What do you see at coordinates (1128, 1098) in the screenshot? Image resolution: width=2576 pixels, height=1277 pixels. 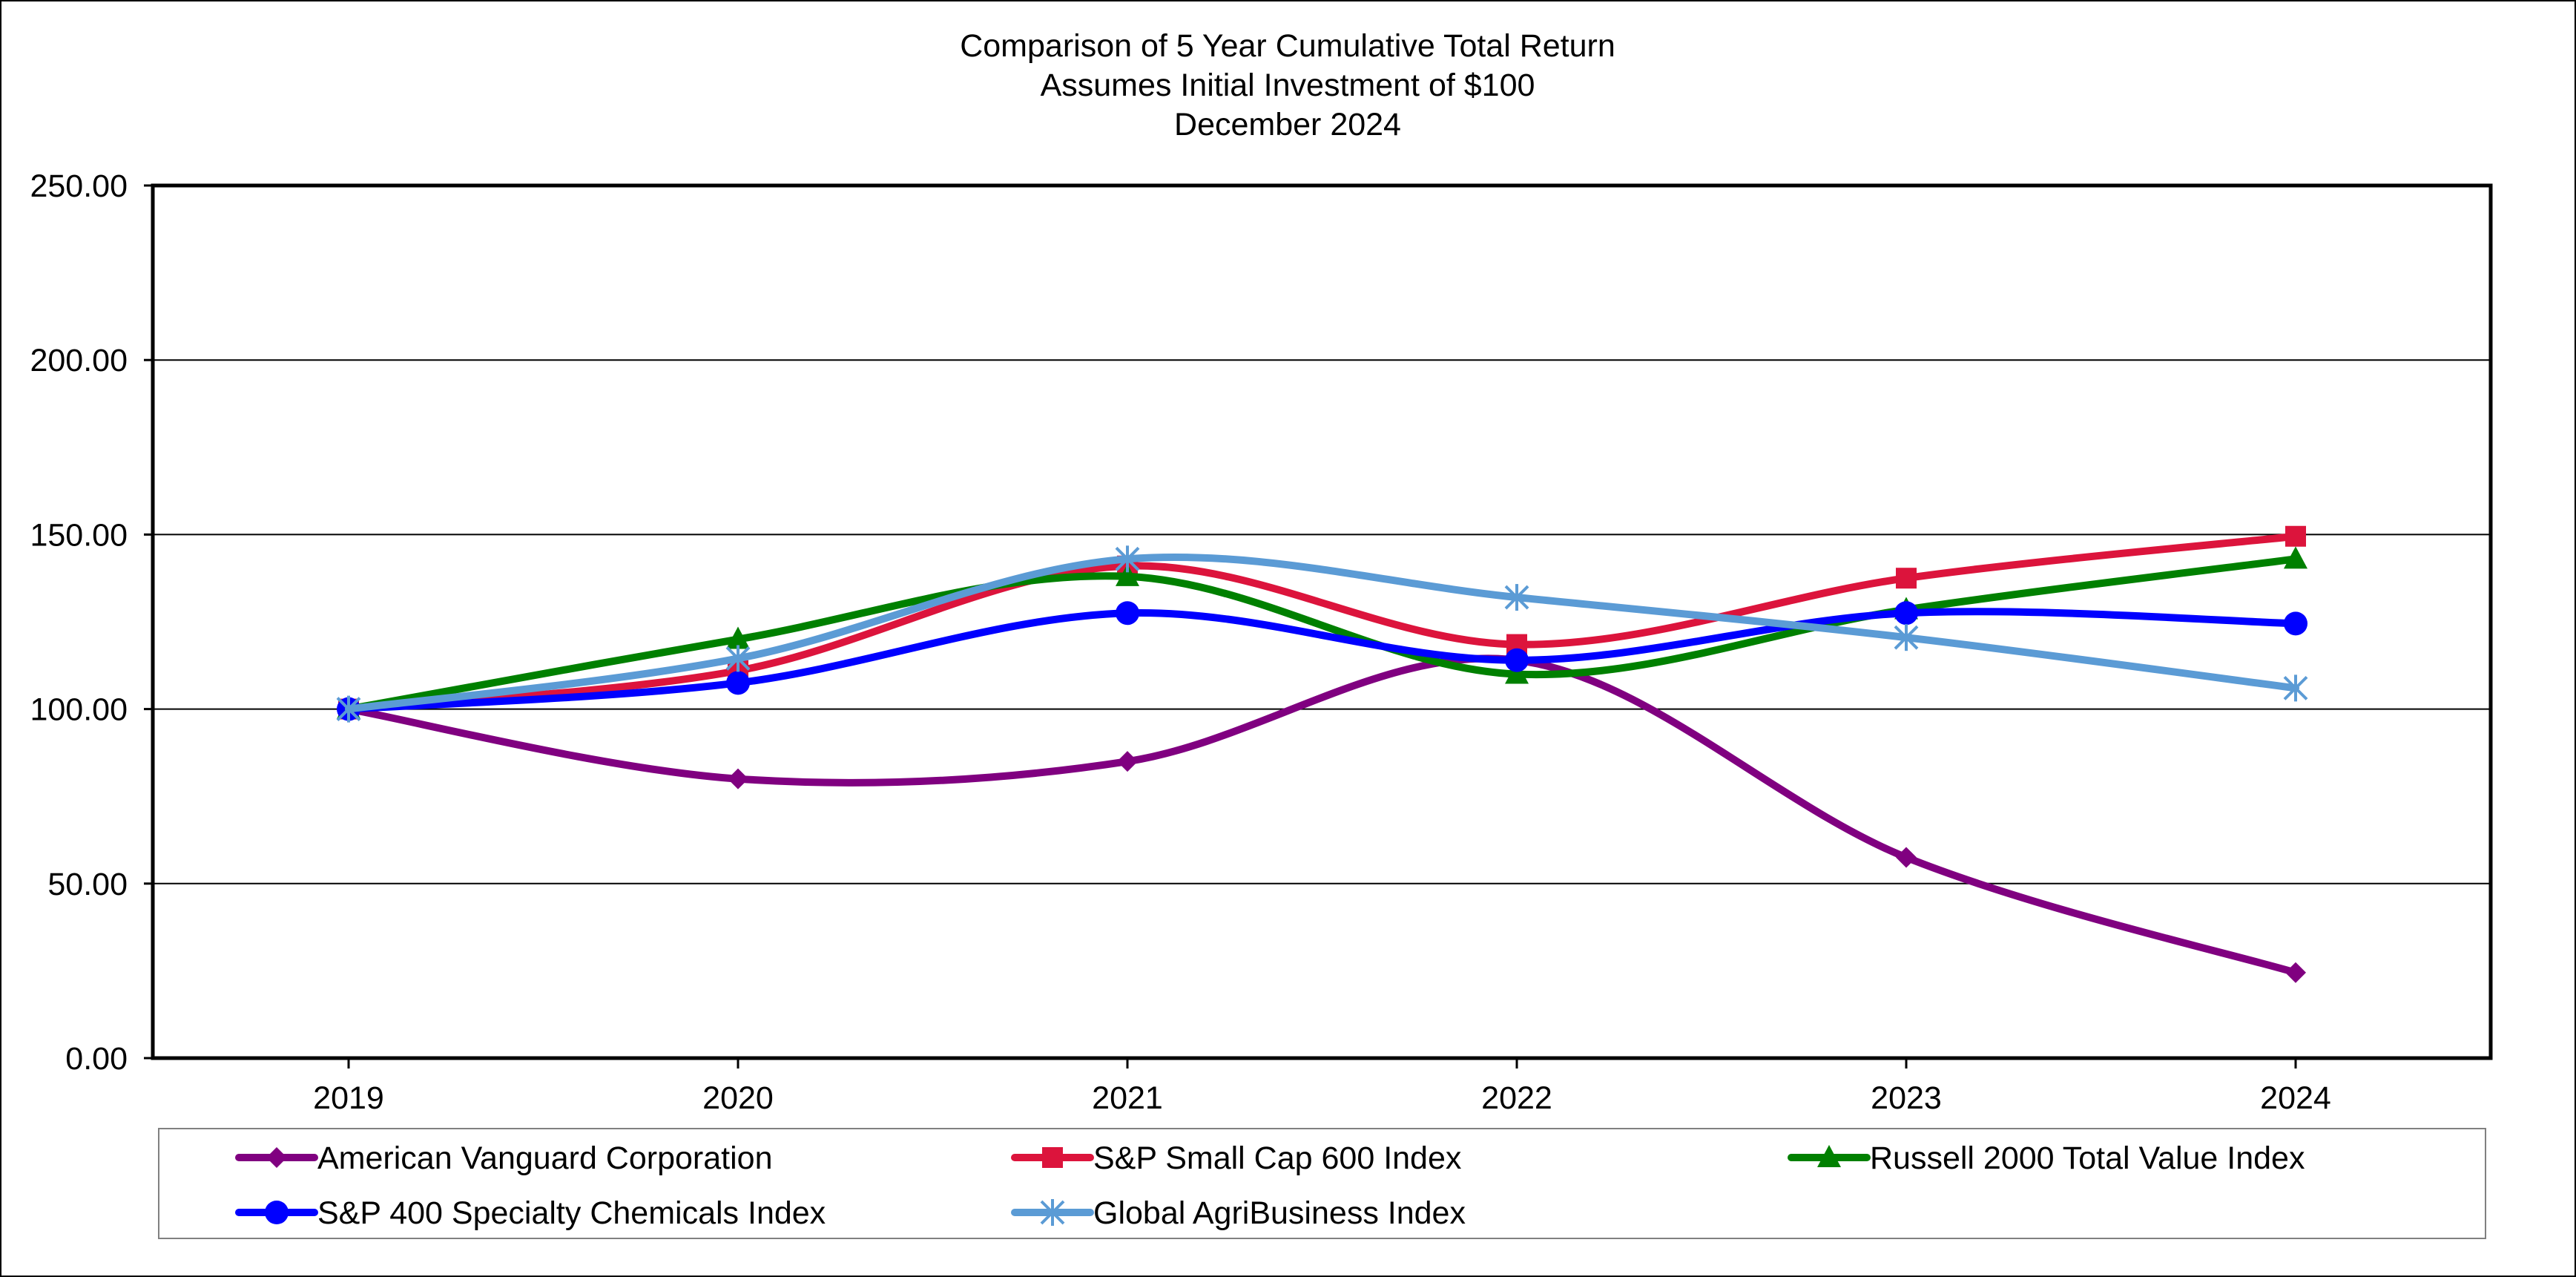 I see `x-tick-label: 2021` at bounding box center [1128, 1098].